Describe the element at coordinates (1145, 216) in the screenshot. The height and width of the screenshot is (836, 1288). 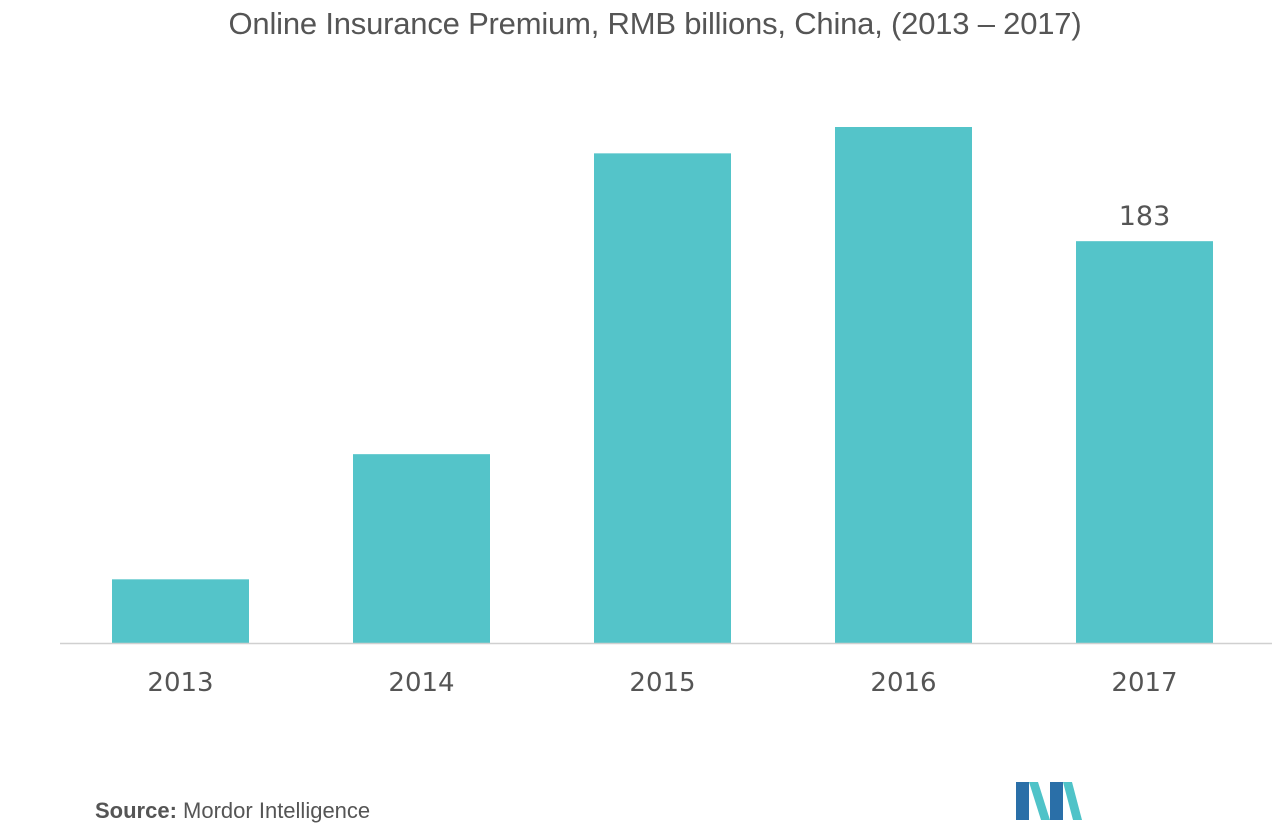
I see `data-label-2017: 183` at that location.